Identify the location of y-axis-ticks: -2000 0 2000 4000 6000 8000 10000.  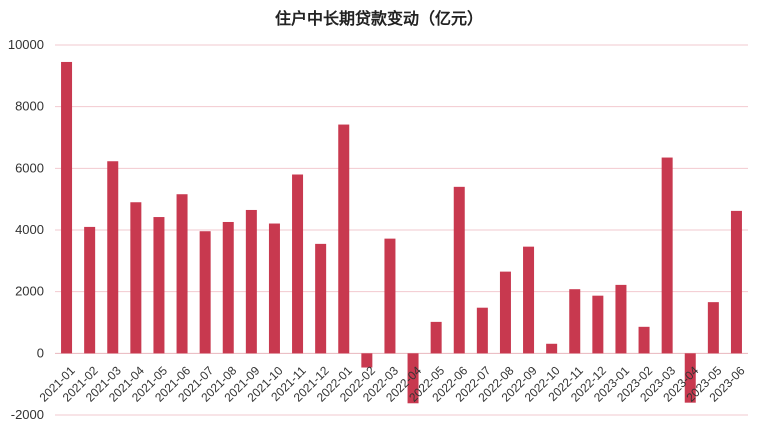
(26, 229).